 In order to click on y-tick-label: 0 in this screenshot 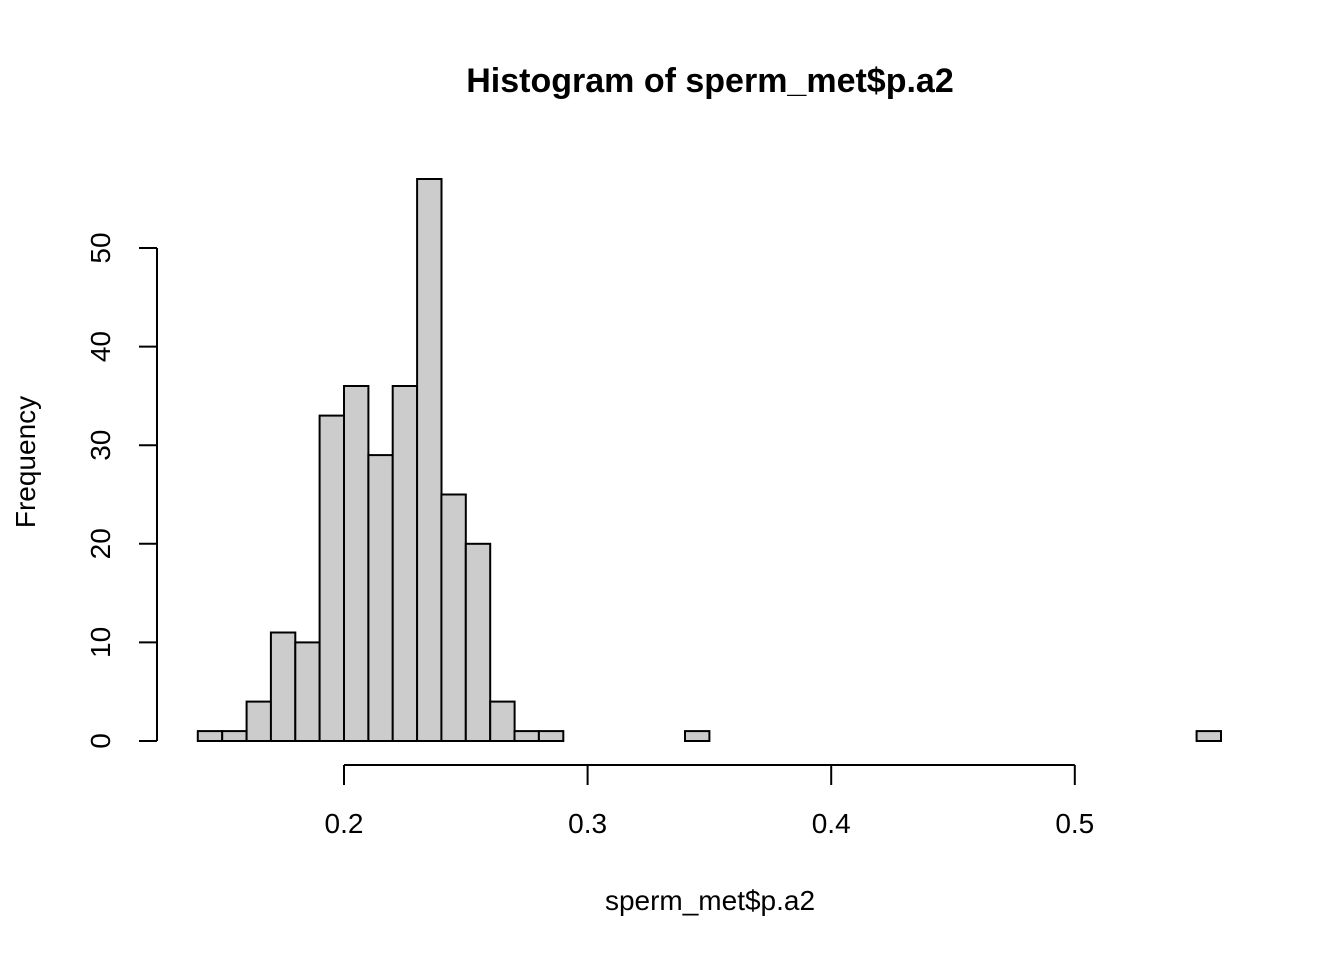, I will do `click(100, 741)`.